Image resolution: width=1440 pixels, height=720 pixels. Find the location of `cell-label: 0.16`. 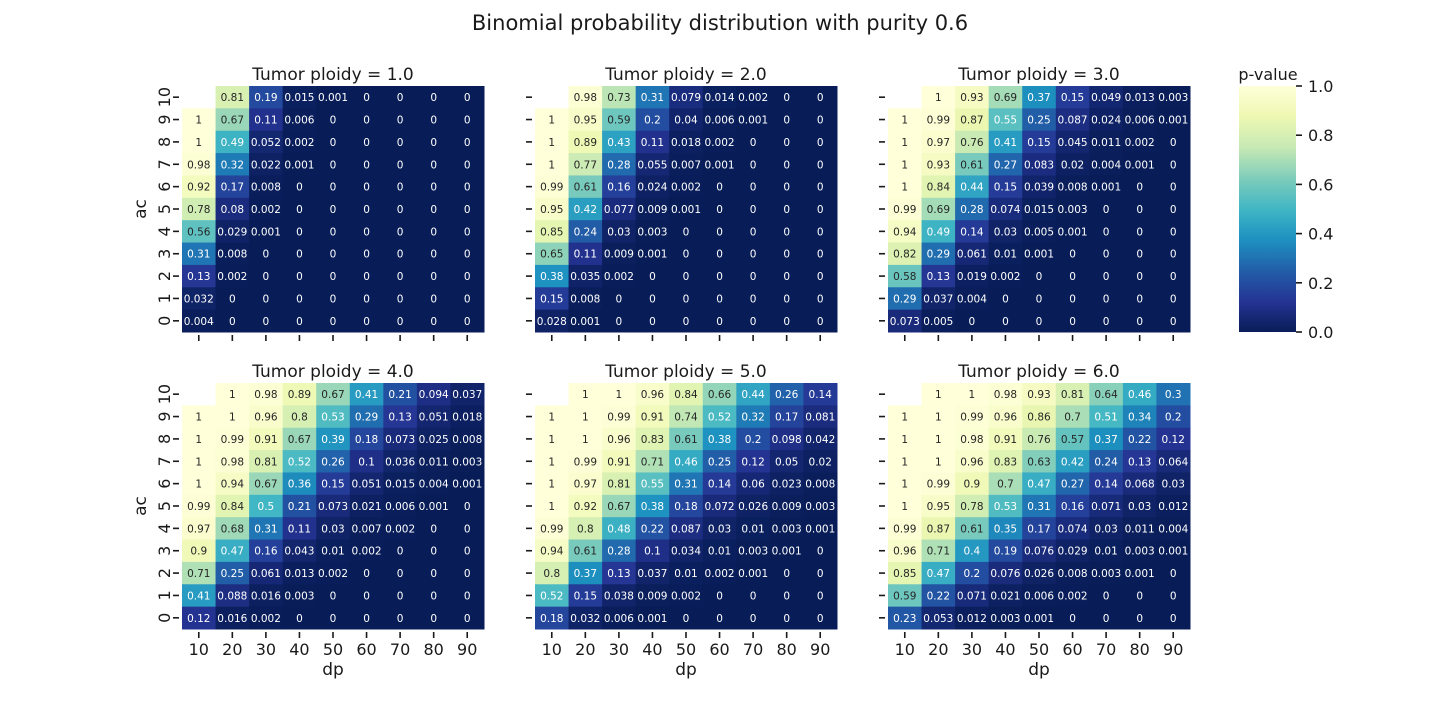

cell-label: 0.16 is located at coordinates (266, 552).